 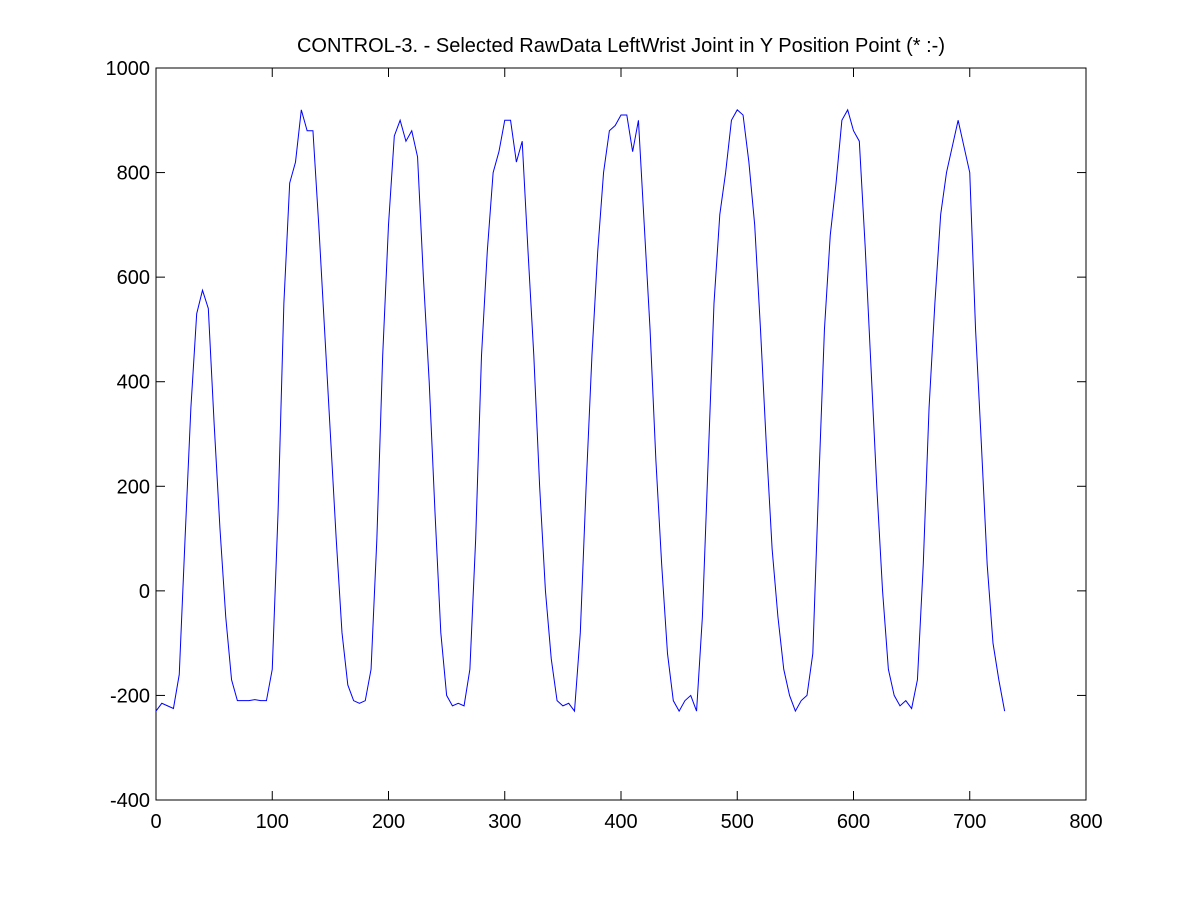 I want to click on x-tick-label: 0, so click(x=155, y=822).